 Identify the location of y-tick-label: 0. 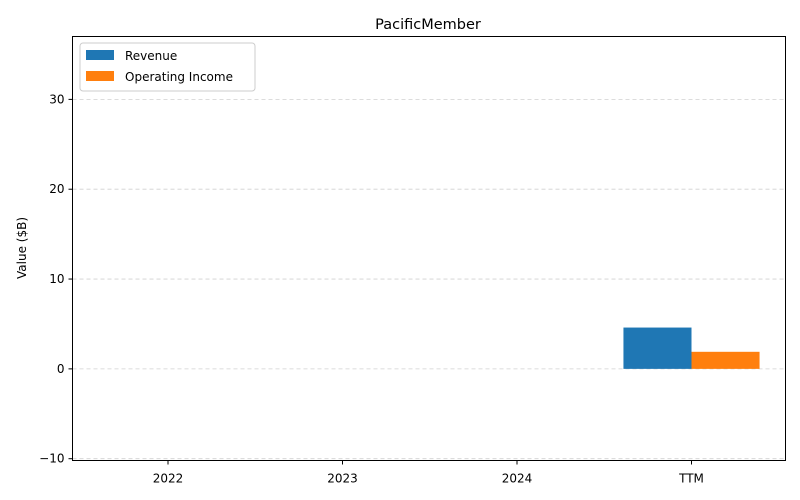
(61, 369).